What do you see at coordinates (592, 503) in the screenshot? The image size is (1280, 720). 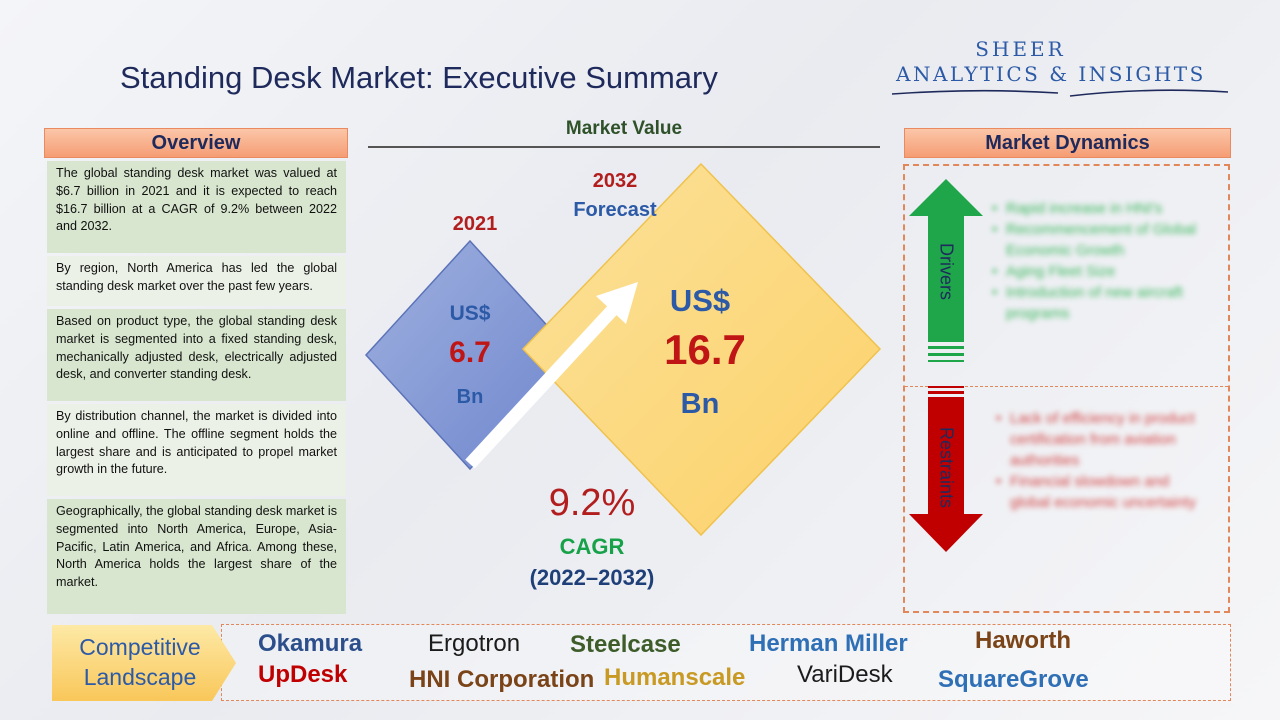 I see `cagr-value: 9.2%` at bounding box center [592, 503].